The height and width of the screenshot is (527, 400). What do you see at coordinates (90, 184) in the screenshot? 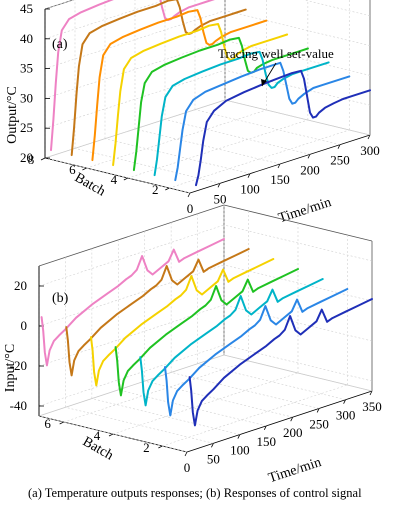
I see `y-axis-label: Batch` at bounding box center [90, 184].